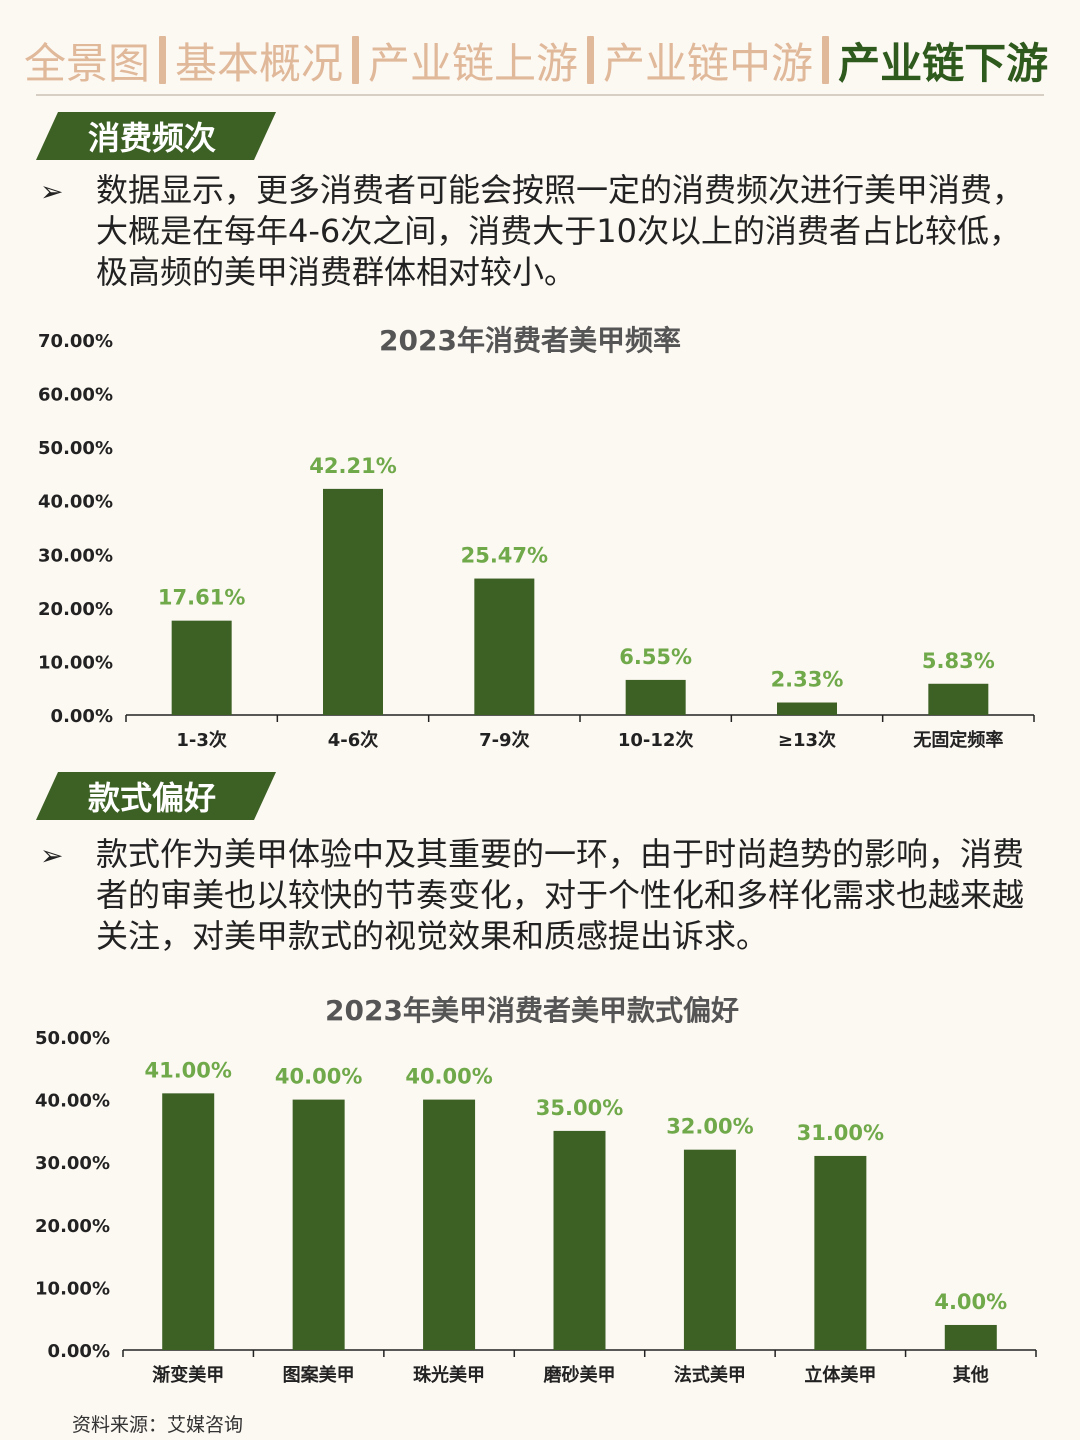 The height and width of the screenshot is (1440, 1080). What do you see at coordinates (530, 340) in the screenshot?
I see `chart-title: 2023年消费者美甲频率` at bounding box center [530, 340].